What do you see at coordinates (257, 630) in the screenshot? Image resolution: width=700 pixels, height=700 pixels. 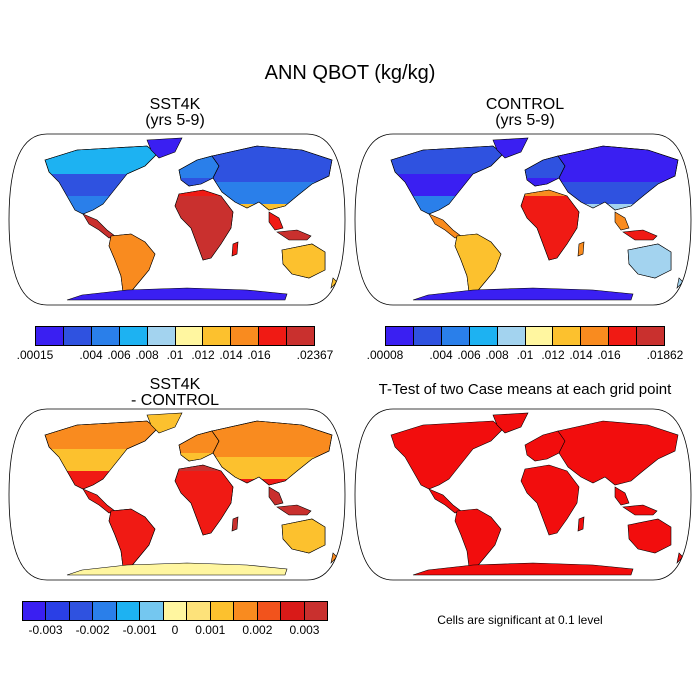 I see `colorbar-diff-tick-label: 0.002` at bounding box center [257, 630].